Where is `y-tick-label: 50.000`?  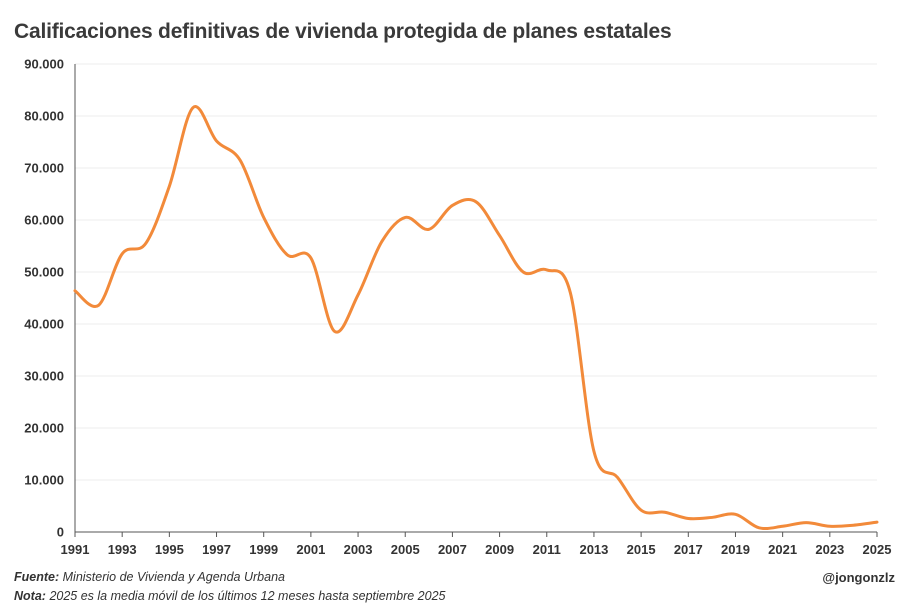 y-tick-label: 50.000 is located at coordinates (44, 272).